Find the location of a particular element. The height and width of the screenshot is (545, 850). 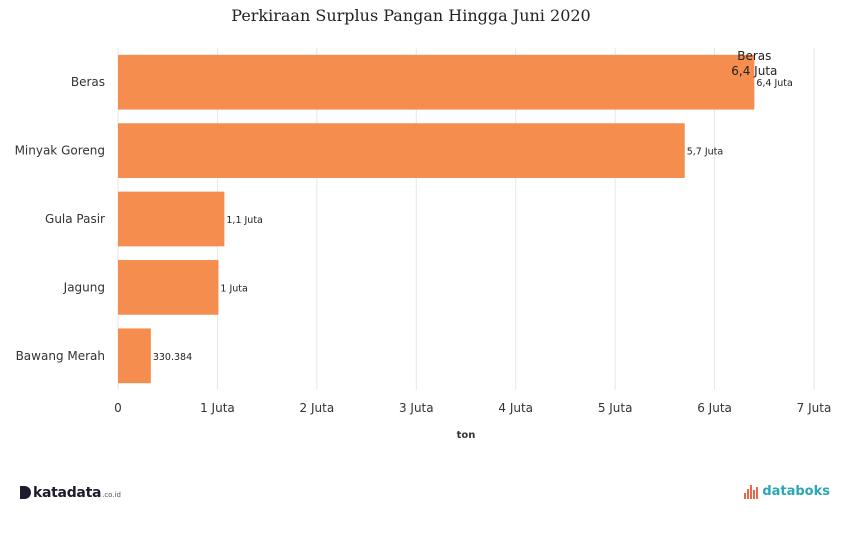

category-label: Jagung is located at coordinates (84, 287).